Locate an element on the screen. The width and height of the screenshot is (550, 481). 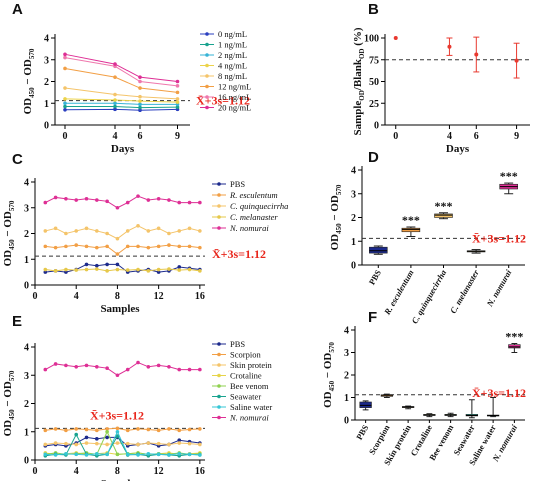
x-axis-label: Days is located at coordinates (123, 149).